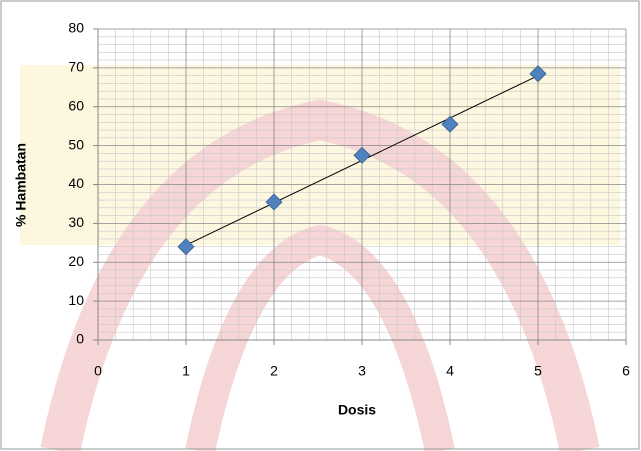 Image resolution: width=641 pixels, height=451 pixels. What do you see at coordinates (76, 183) in the screenshot?
I see `y-tick-label: 40` at bounding box center [76, 183].